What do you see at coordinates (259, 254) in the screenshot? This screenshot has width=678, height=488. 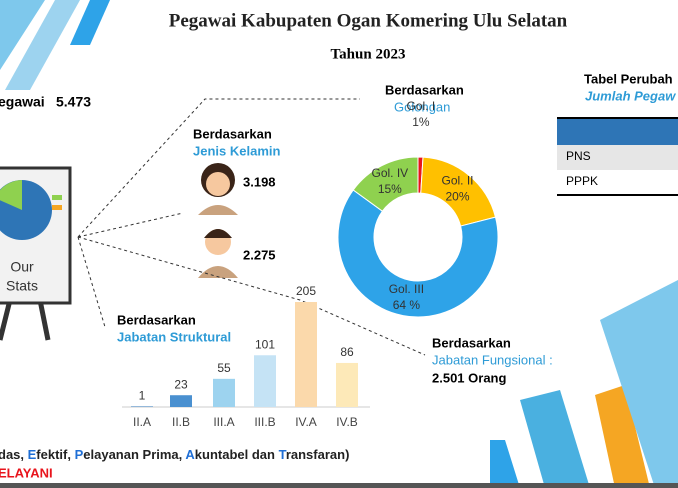 I see `male-count: 2.275` at bounding box center [259, 254].